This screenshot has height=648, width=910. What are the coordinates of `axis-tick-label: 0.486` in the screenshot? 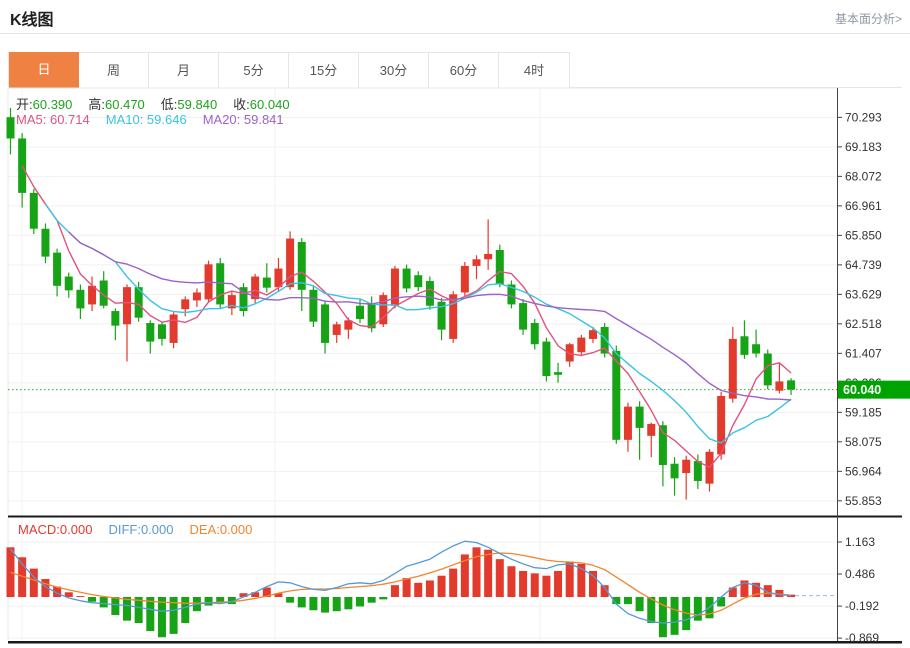 It's located at (860, 574).